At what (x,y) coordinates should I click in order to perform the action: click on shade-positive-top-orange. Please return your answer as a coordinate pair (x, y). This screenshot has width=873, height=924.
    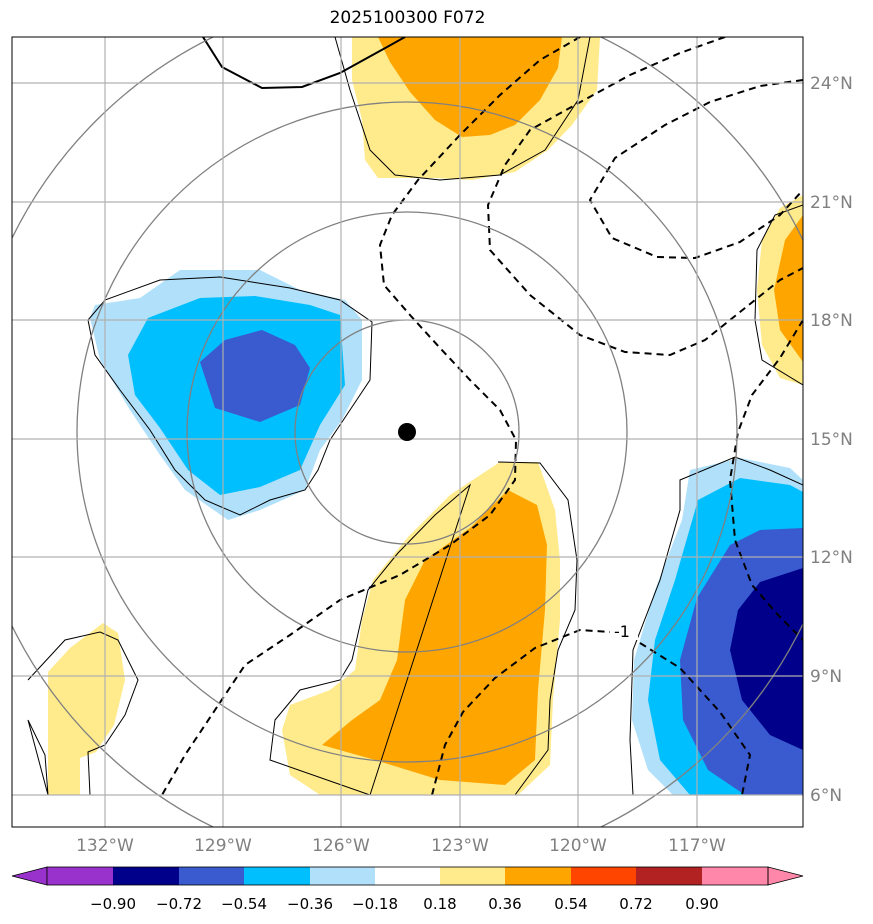
    Looking at the image, I should click on (470, 87).